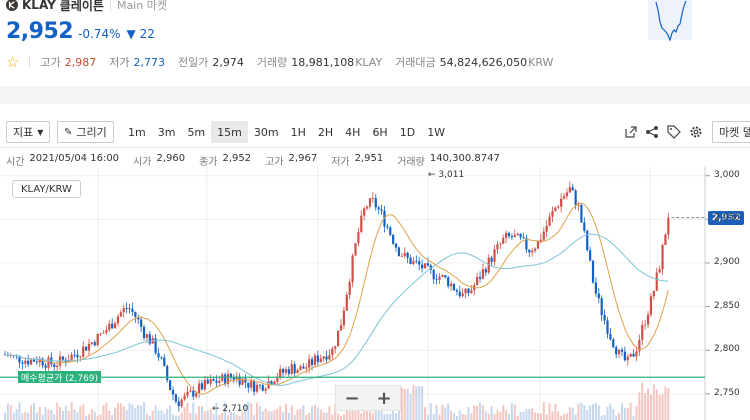 The height and width of the screenshot is (420, 750). I want to click on interval-4H: 4H, so click(353, 132).